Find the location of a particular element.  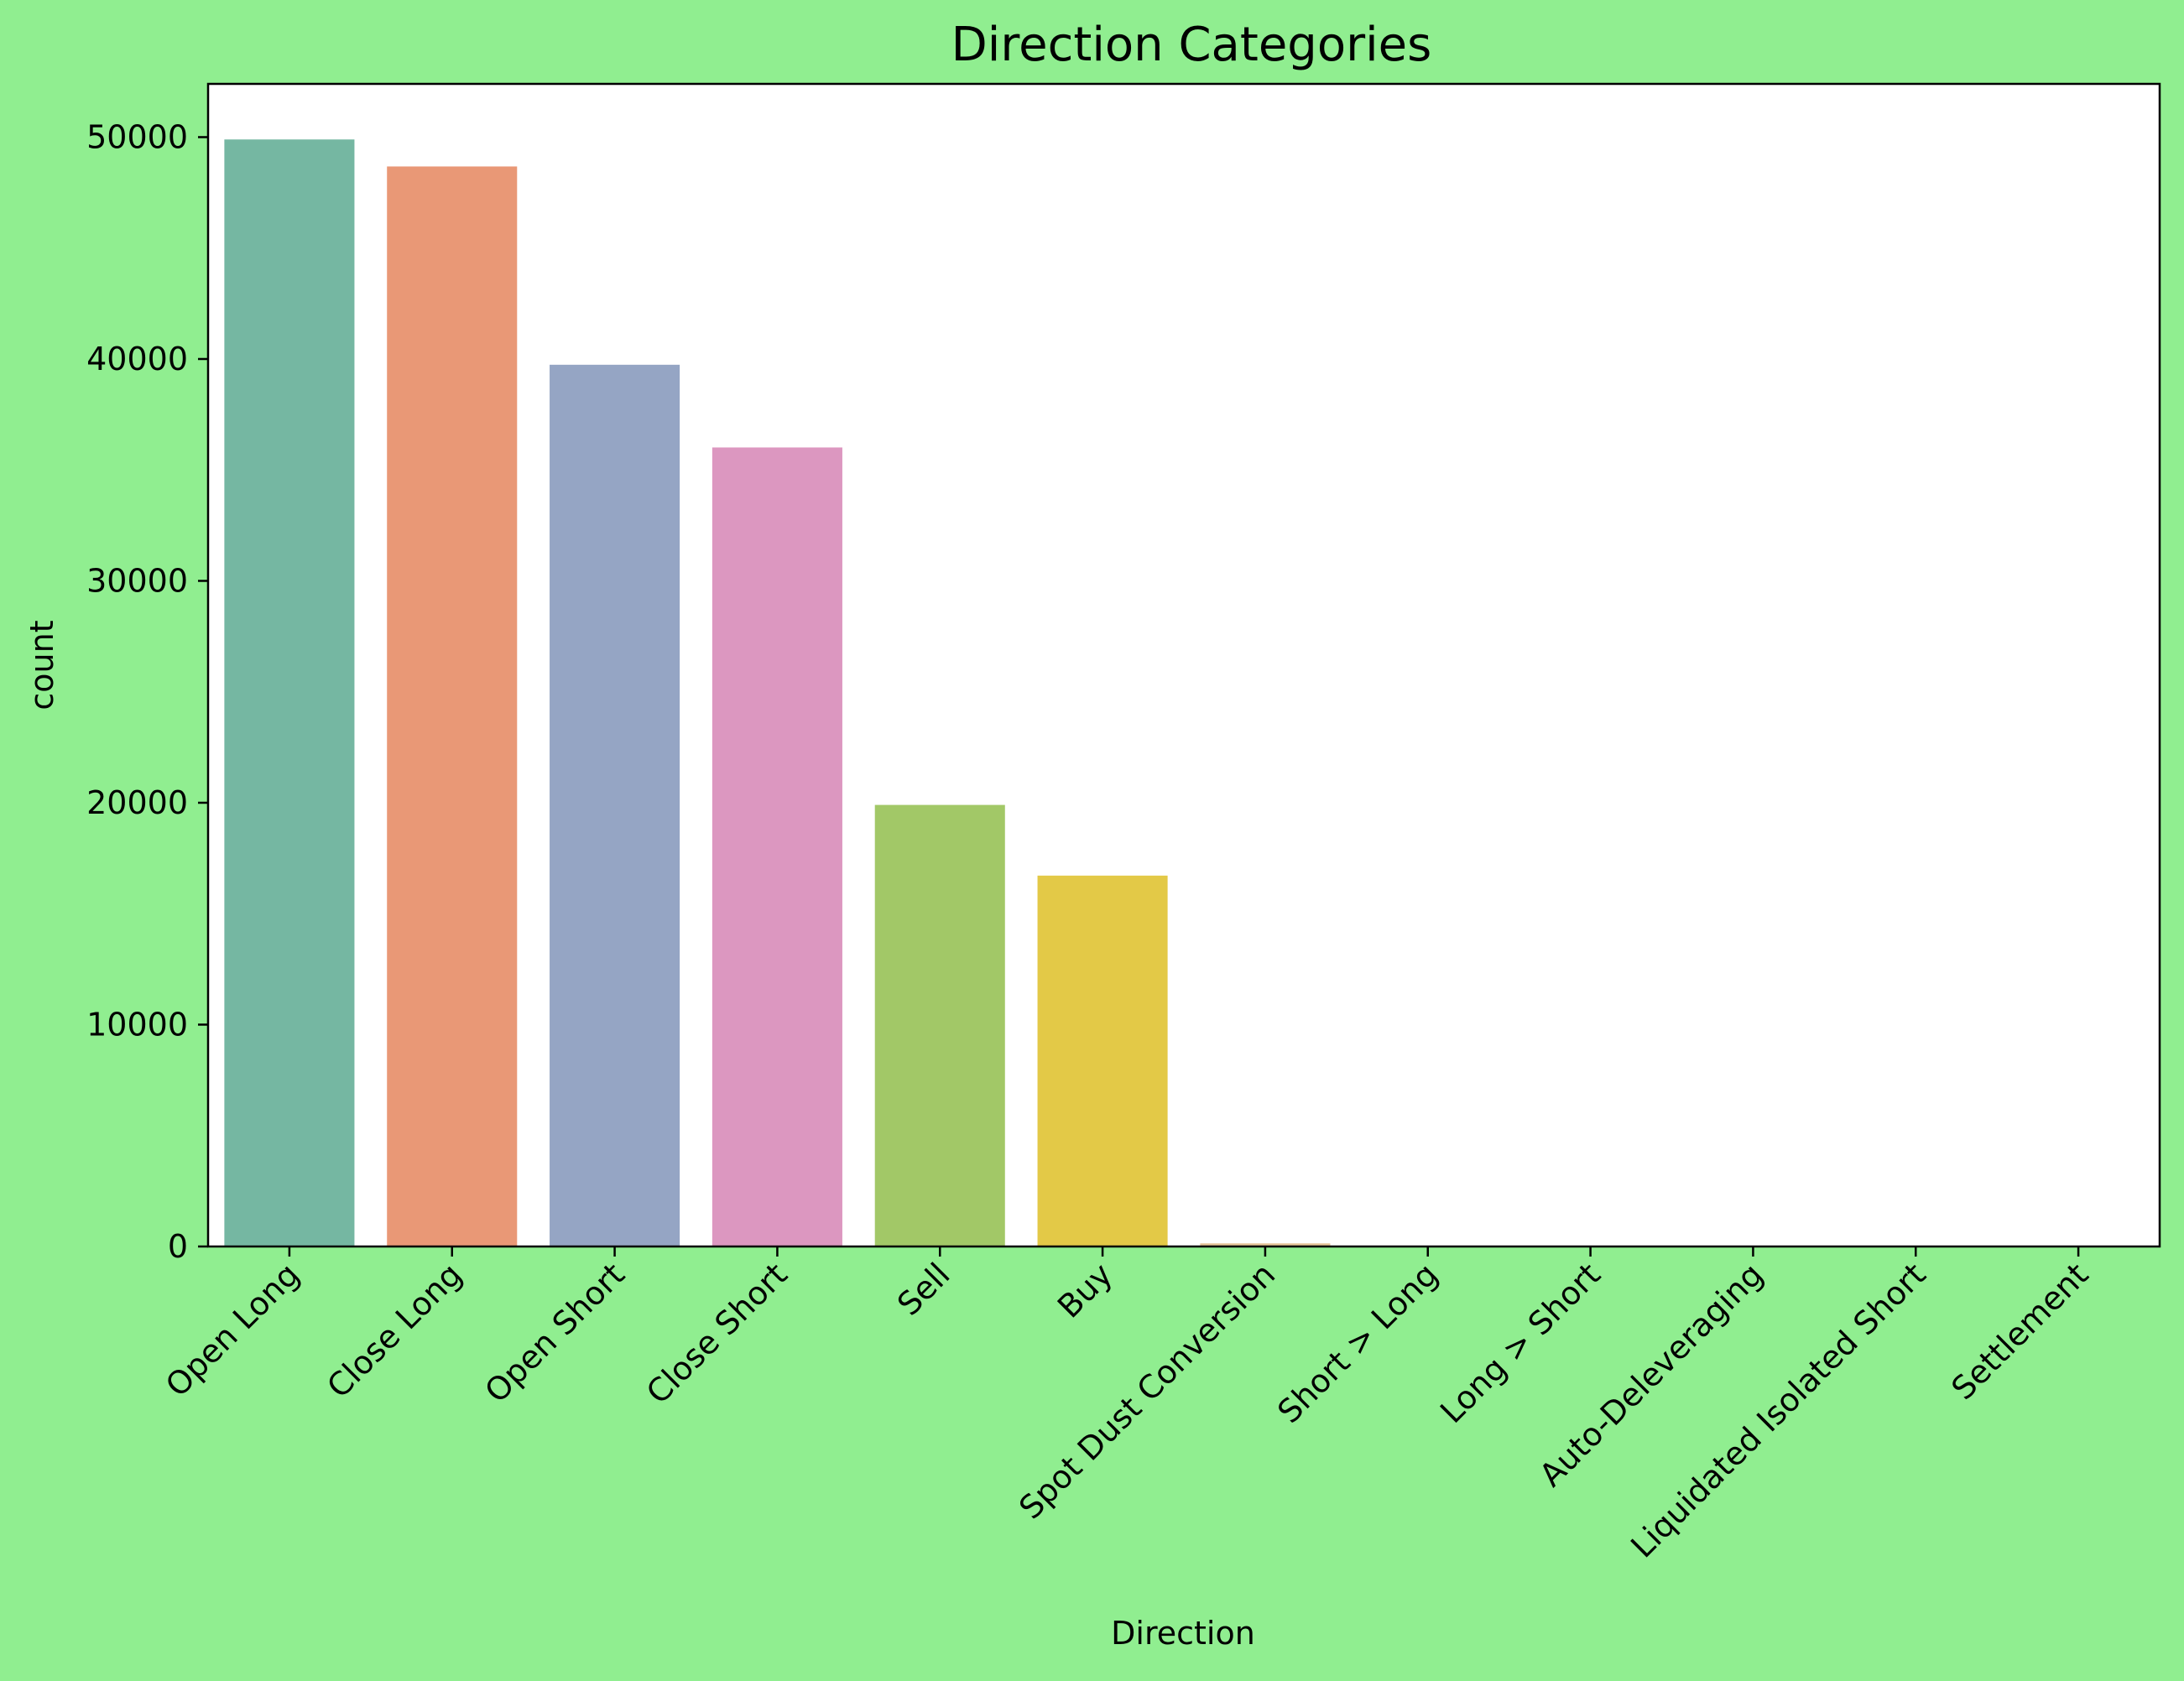

x-tick-label-0: Open Long is located at coordinates (232, 1329).